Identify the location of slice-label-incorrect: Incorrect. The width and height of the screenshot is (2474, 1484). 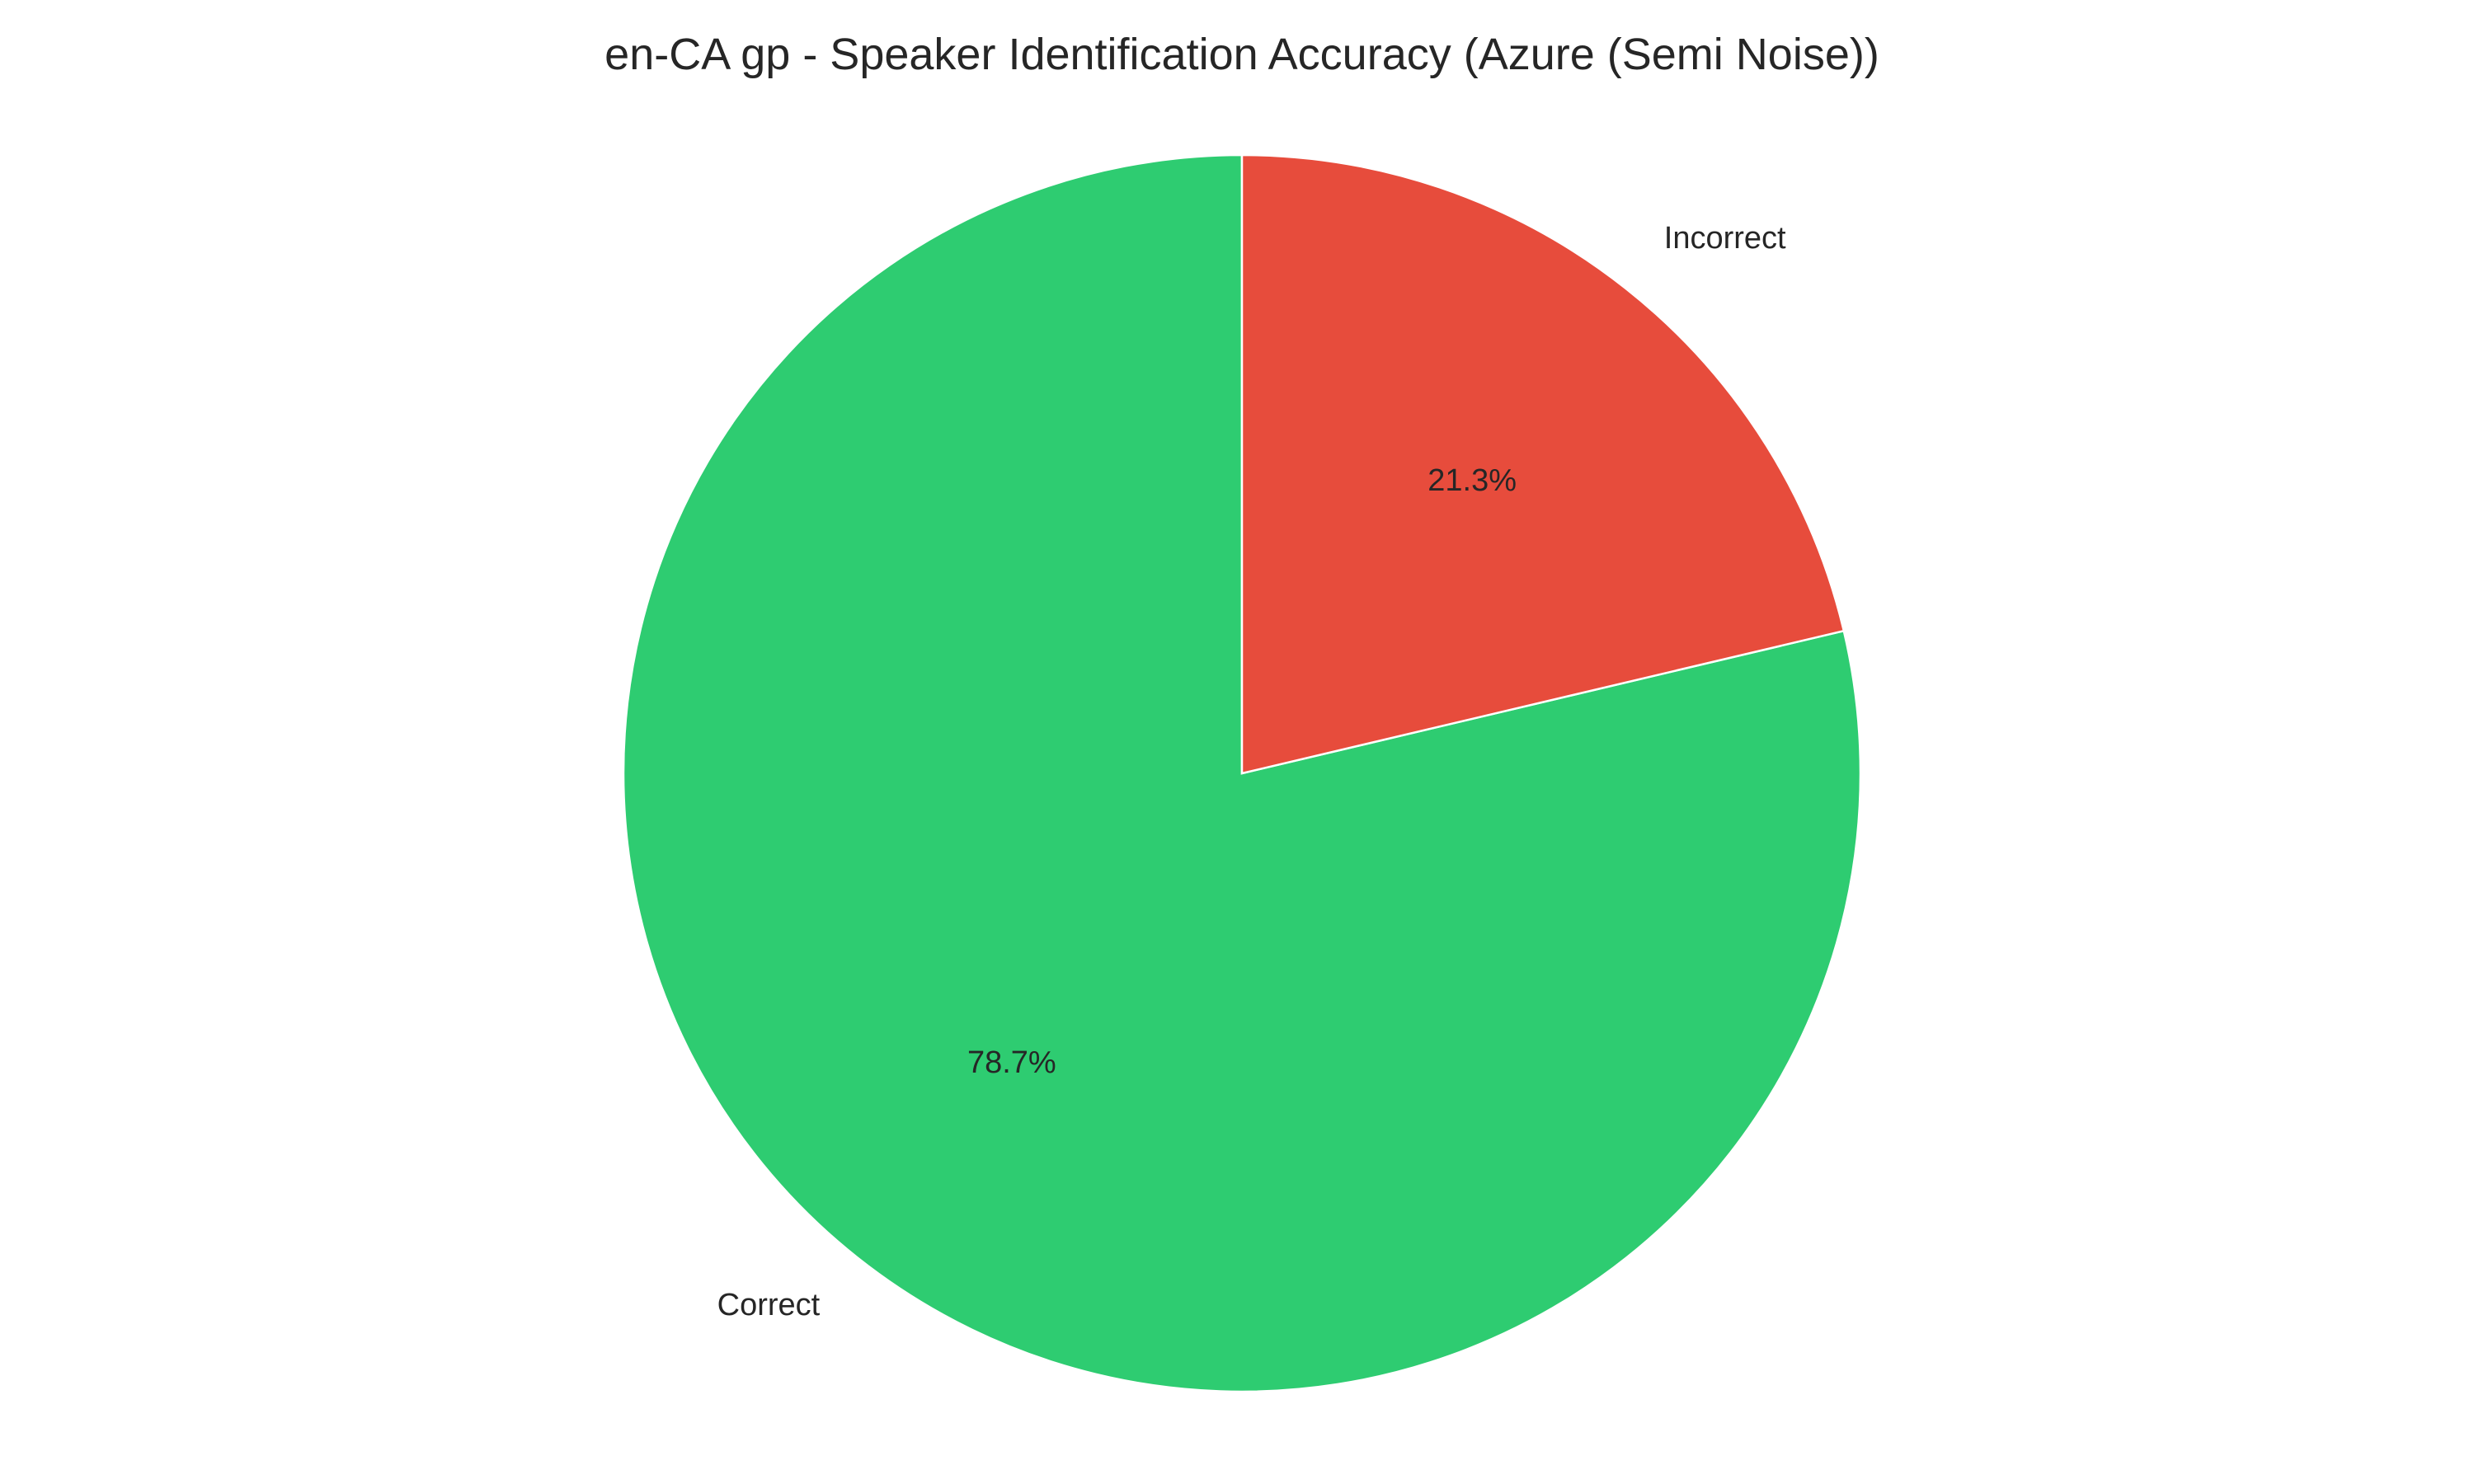
(1725, 238).